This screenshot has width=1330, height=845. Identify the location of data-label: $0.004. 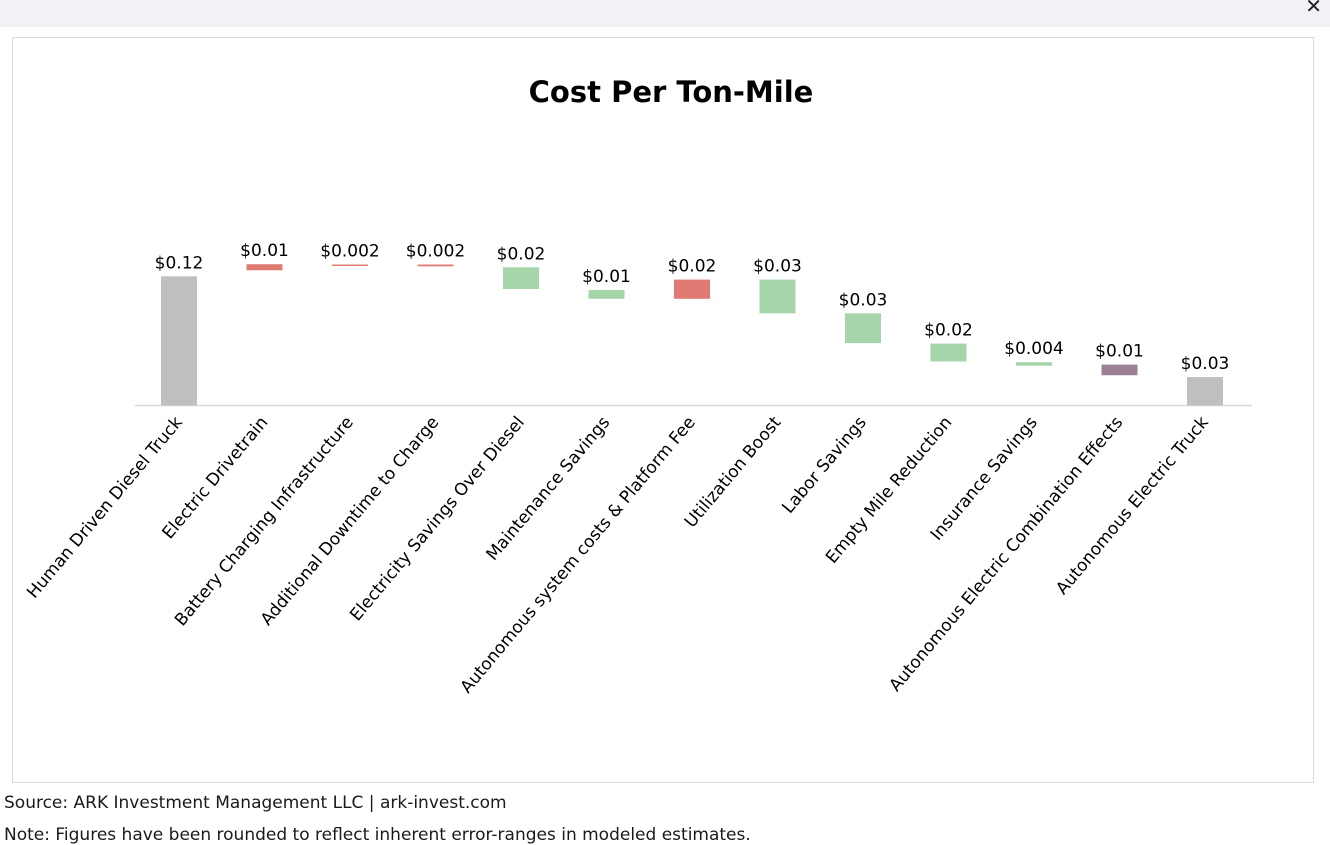
(1033, 349).